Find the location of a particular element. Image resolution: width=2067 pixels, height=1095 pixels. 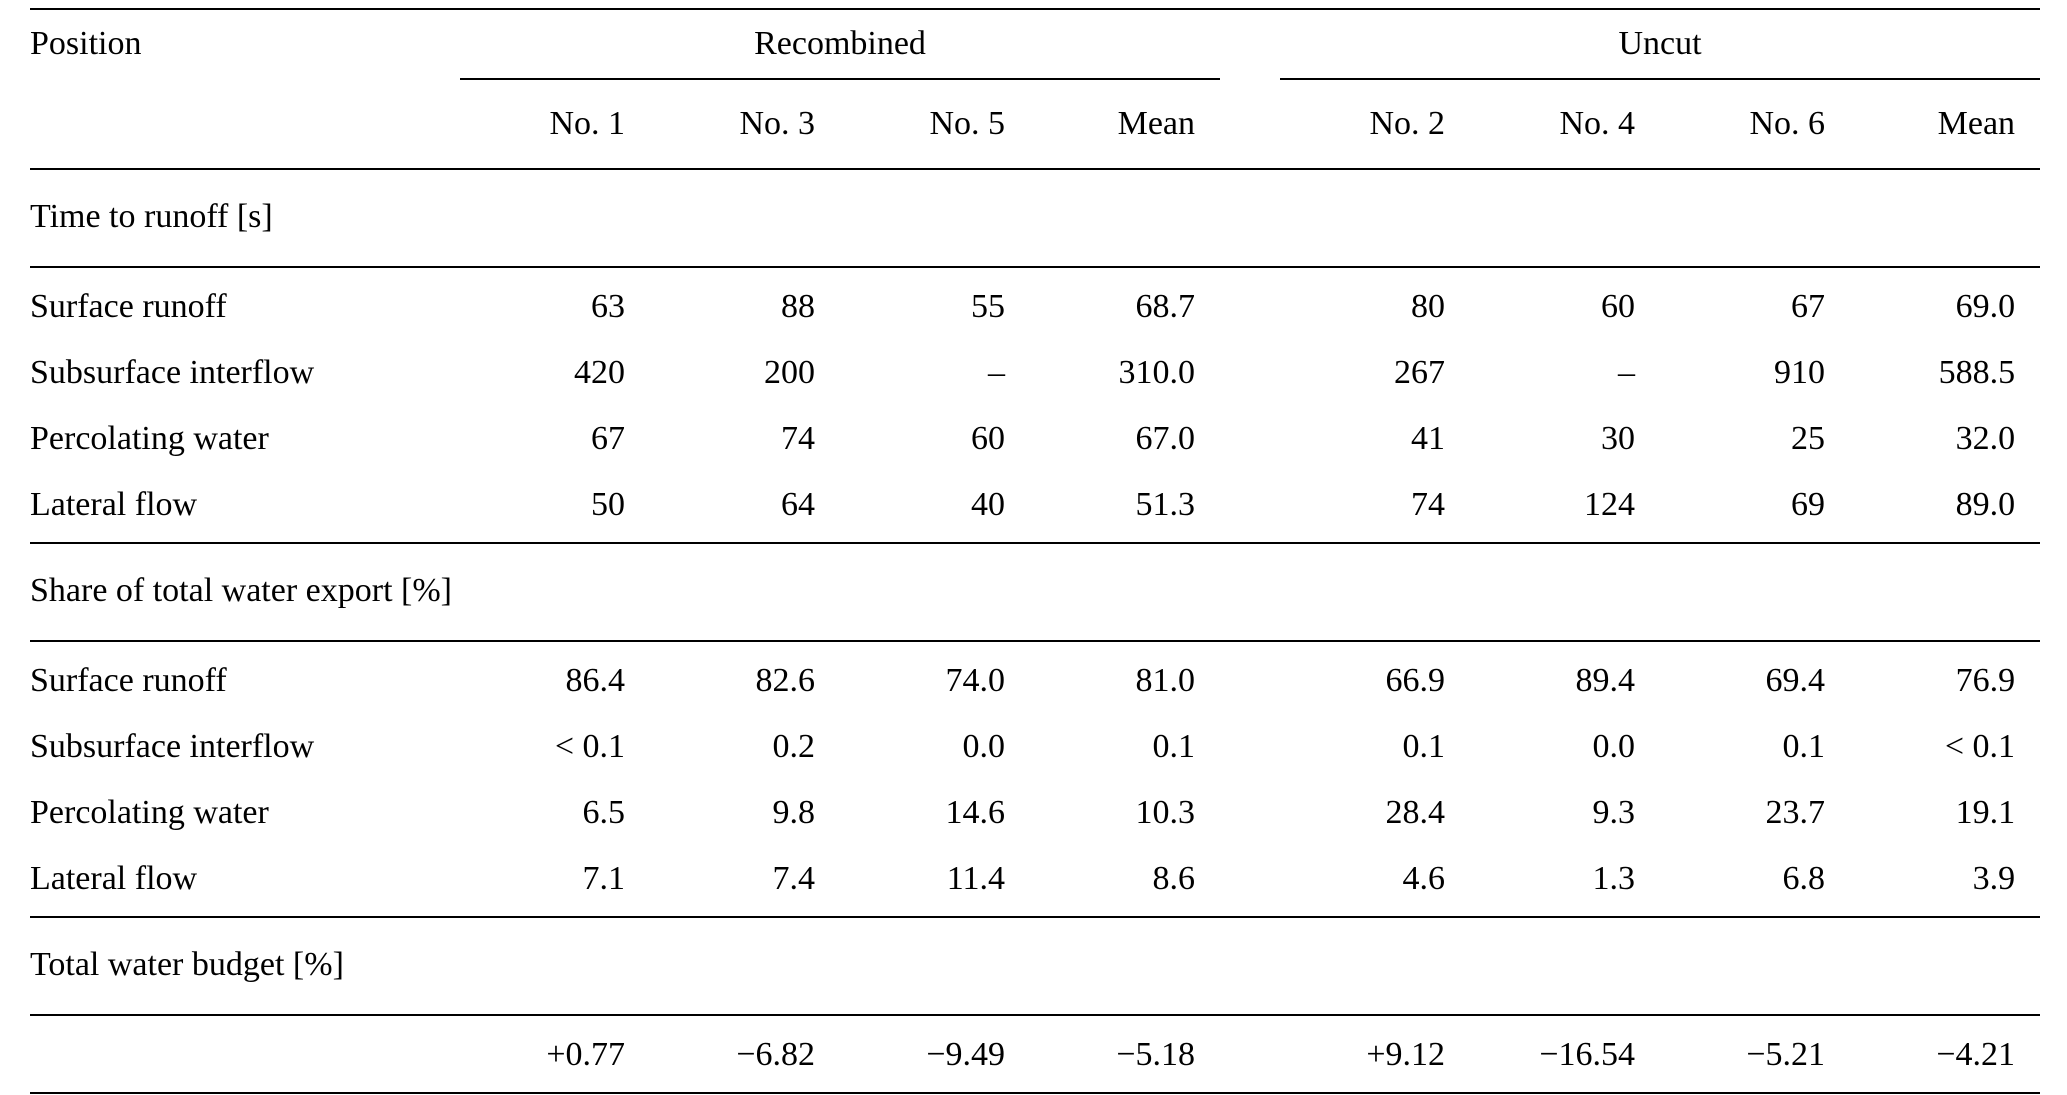

value-cell: 8.6 is located at coordinates (1125, 882).